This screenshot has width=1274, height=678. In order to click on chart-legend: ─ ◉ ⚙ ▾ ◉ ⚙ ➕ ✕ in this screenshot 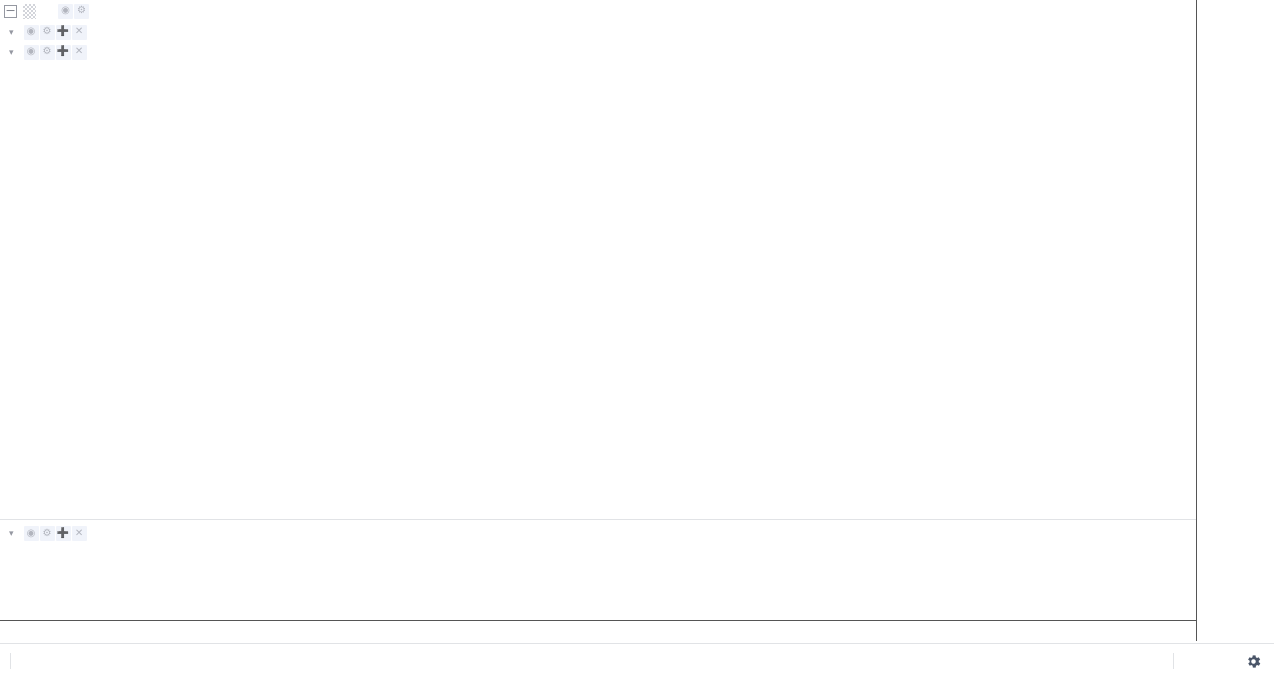, I will do `click(350, 31)`.